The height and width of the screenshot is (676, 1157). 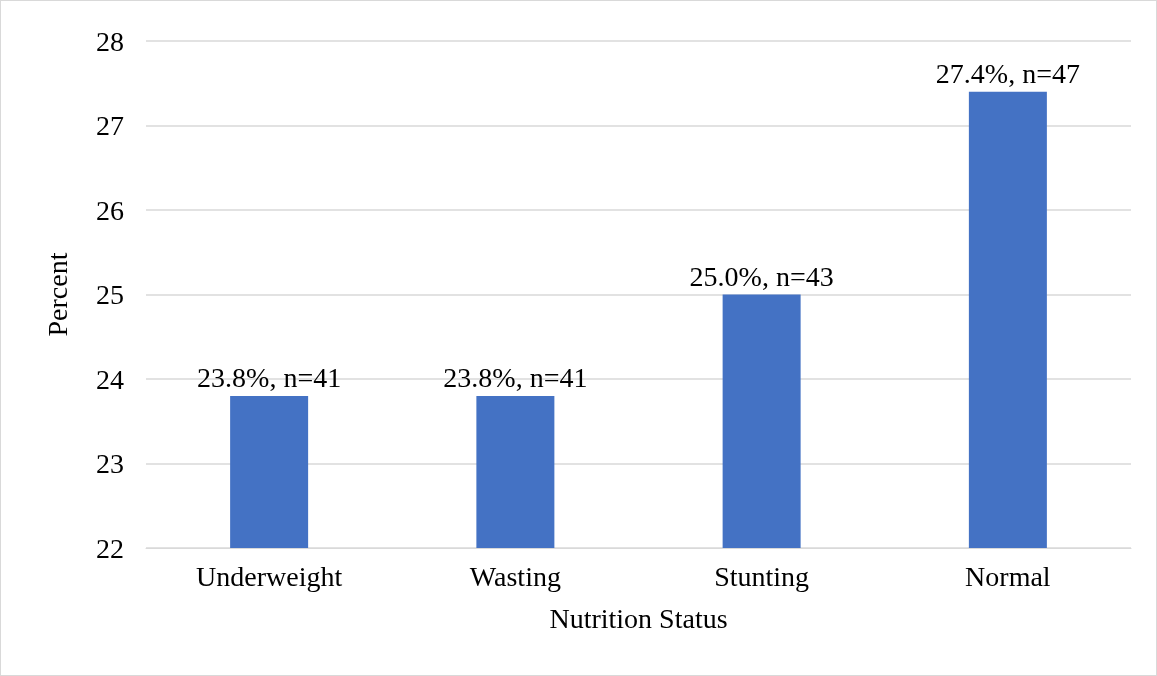 I want to click on x-tick-label: Normal, so click(x=1008, y=576).